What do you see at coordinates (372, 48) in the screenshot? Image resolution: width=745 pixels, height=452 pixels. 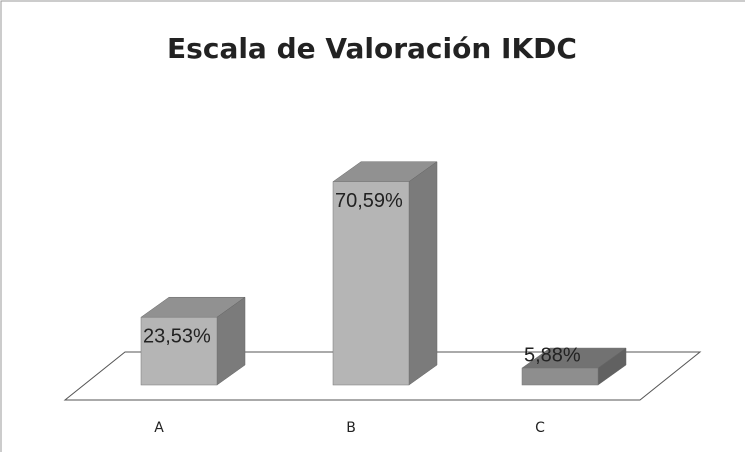 I see `chart-title: Escala de Valoración IKDC` at bounding box center [372, 48].